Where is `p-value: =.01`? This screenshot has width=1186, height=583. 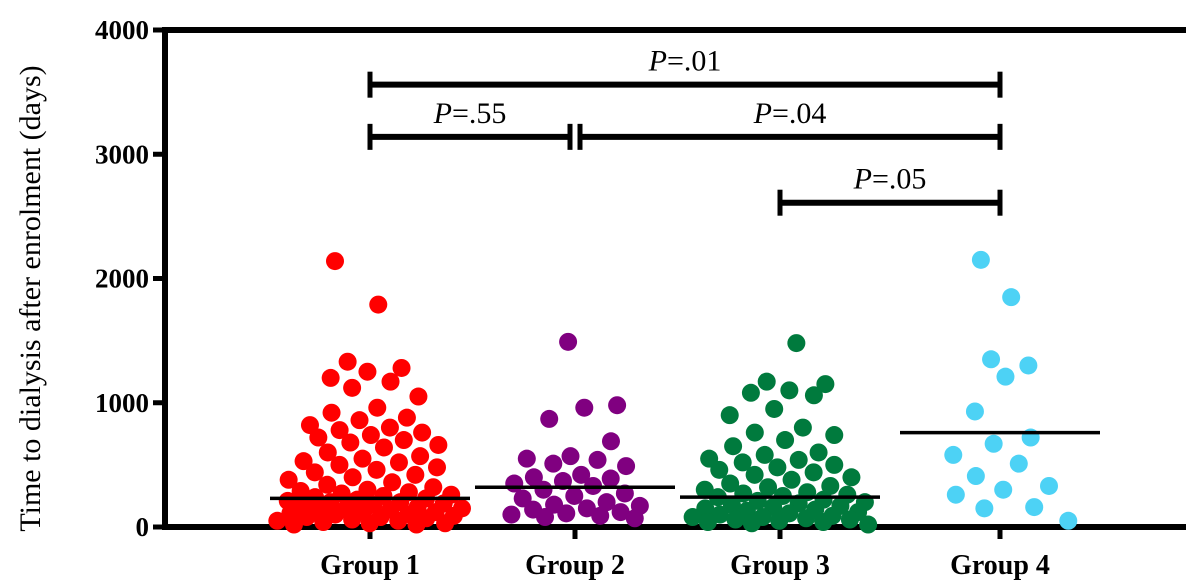
p-value: =.01 is located at coordinates (694, 61).